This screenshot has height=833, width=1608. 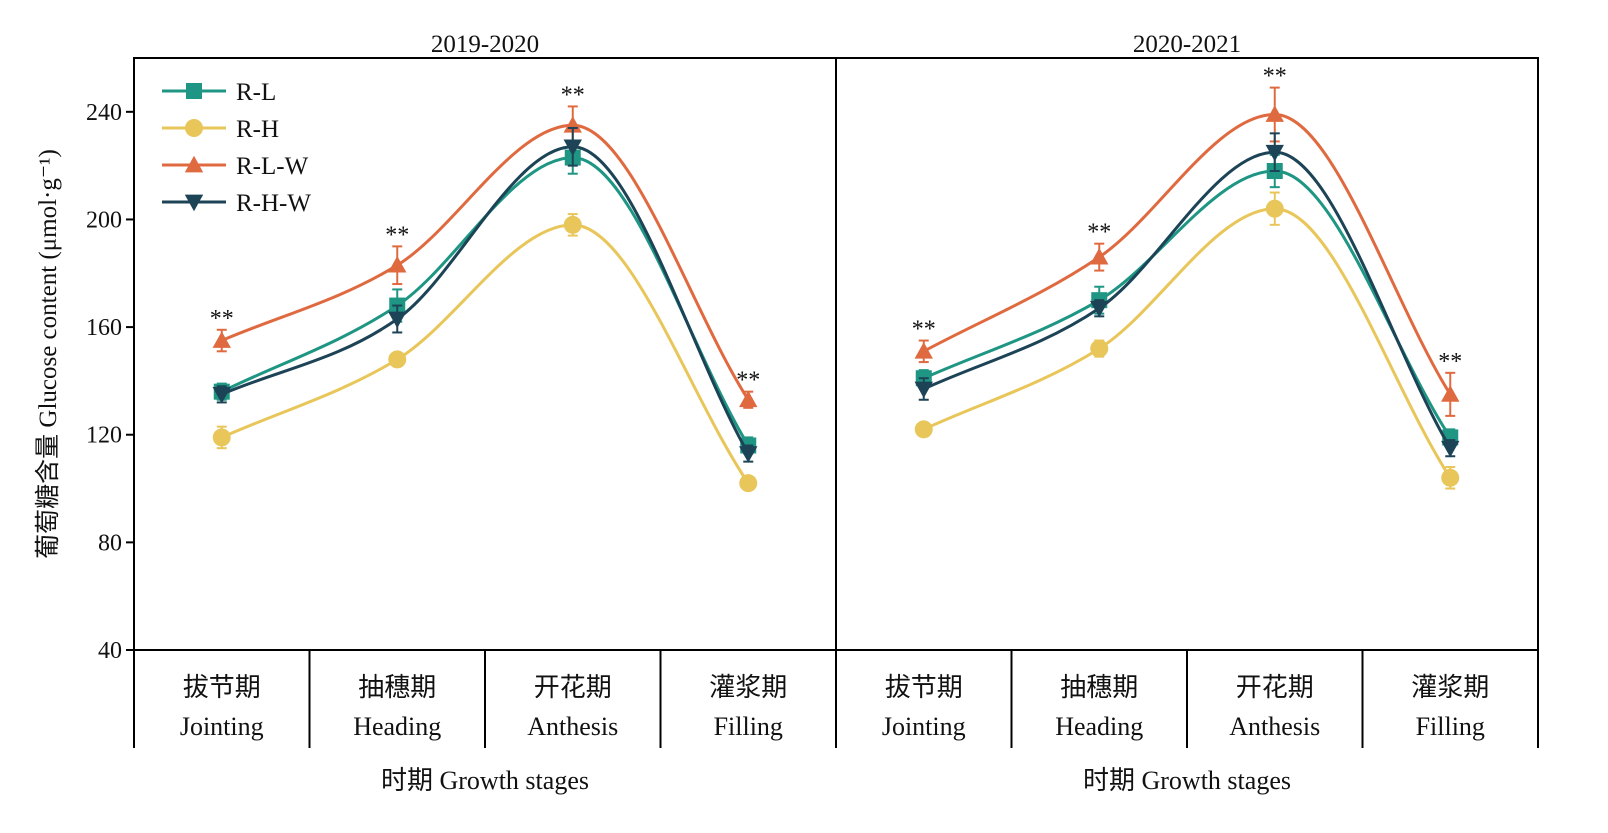 I want to click on y-tick-label: 160, so click(x=104, y=328).